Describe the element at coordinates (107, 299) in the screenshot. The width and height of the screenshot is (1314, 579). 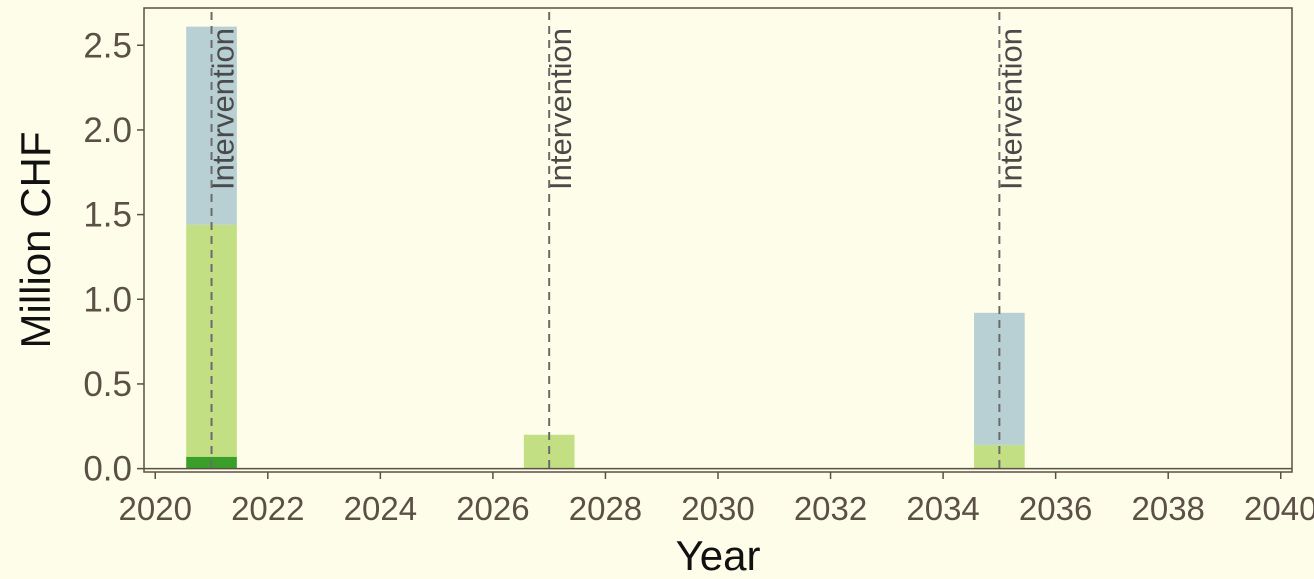
I see `y-tick-label-2: 1.0` at that location.